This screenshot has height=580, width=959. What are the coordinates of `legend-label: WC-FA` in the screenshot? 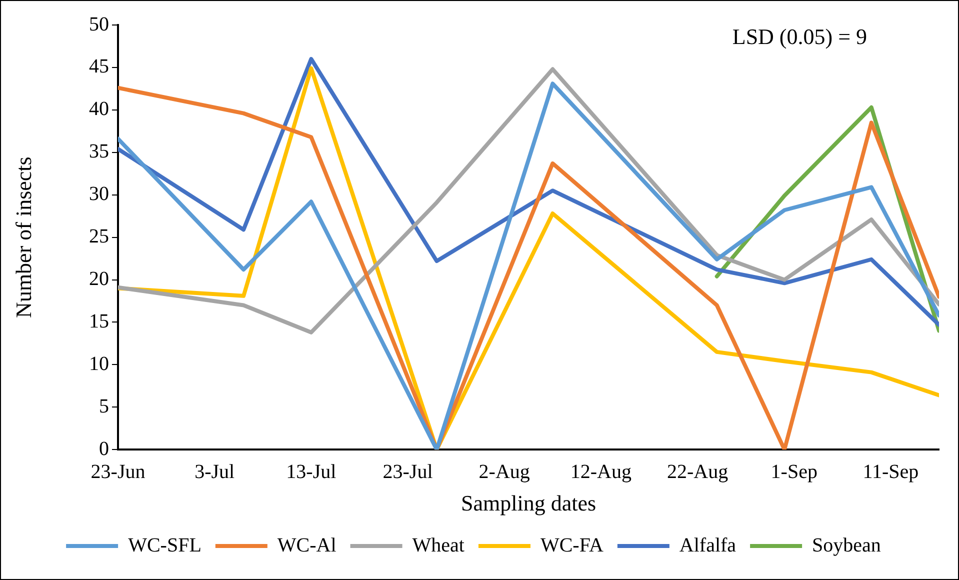 It's located at (572, 545).